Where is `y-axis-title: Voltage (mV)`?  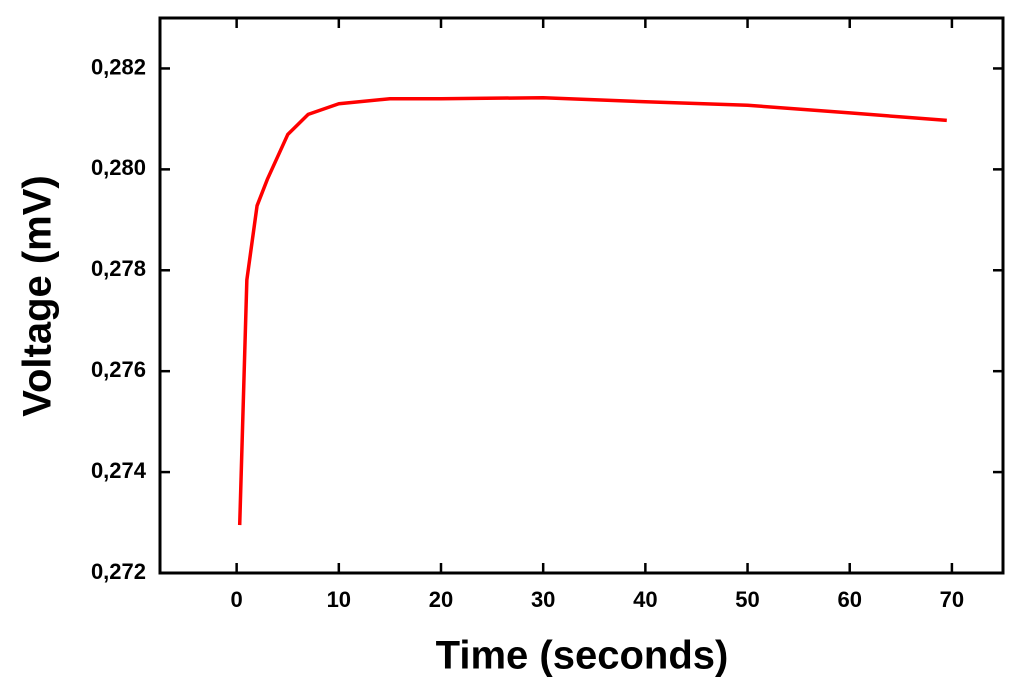 y-axis-title: Voltage (mV) is located at coordinates (38, 296).